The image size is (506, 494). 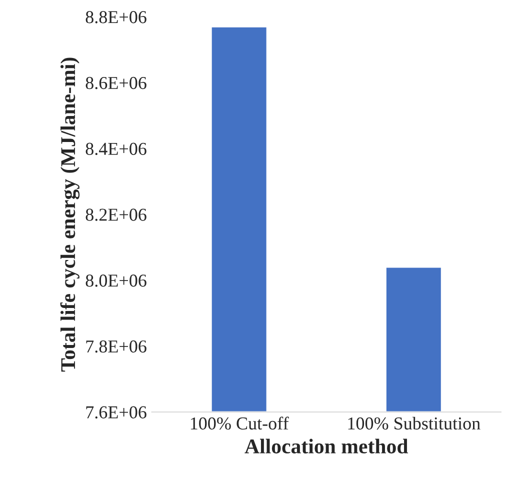 What do you see at coordinates (414, 423) in the screenshot?
I see `x-tick-label: 100% Substitution` at bounding box center [414, 423].